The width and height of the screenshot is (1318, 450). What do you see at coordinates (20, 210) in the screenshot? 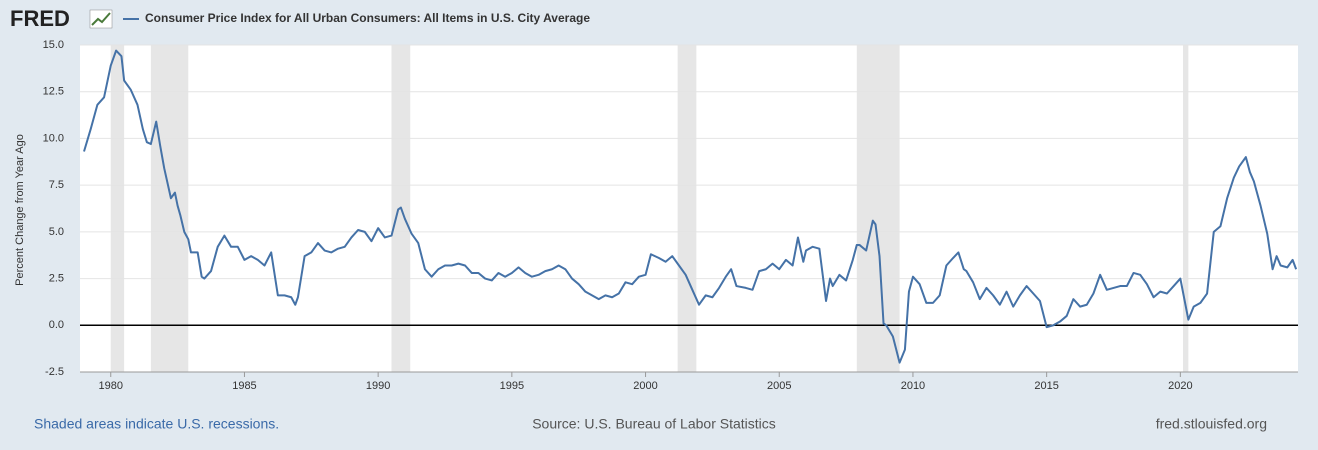
I see `y-axis-label: Percent Change from Year Ago` at bounding box center [20, 210].